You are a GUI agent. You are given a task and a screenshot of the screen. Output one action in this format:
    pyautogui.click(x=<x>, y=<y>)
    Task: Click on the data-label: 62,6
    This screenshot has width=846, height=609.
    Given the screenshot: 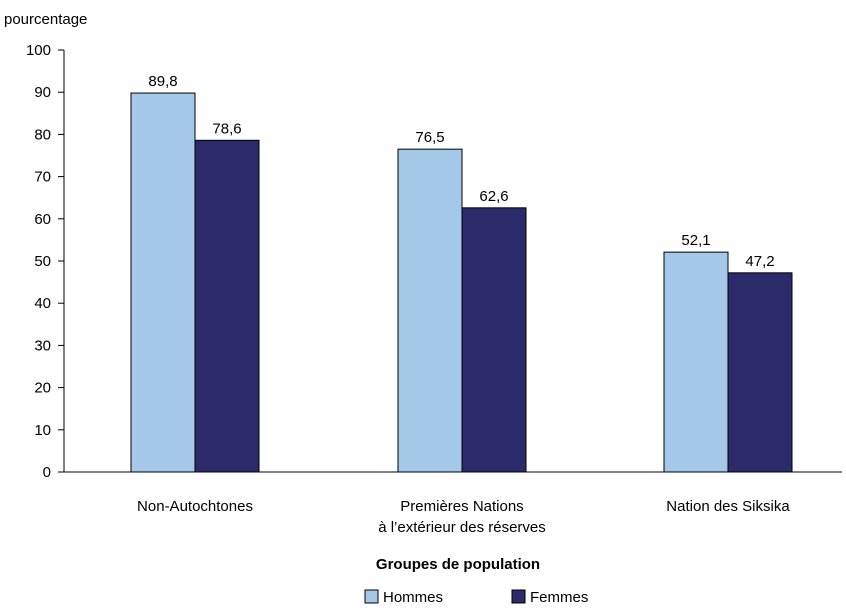 What is the action you would take?
    pyautogui.click(x=493, y=196)
    